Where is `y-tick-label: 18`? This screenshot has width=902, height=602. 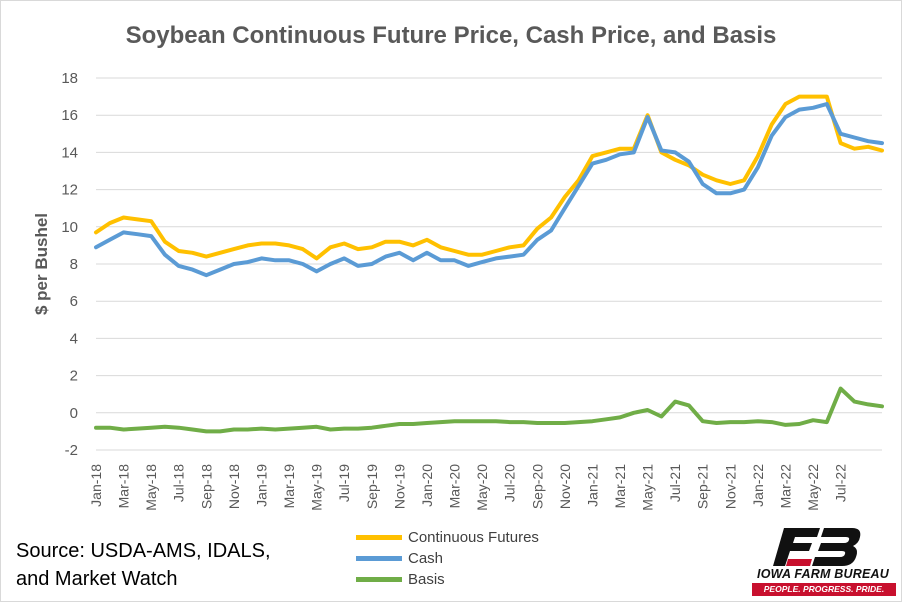 y-tick-label: 18 is located at coordinates (69, 78).